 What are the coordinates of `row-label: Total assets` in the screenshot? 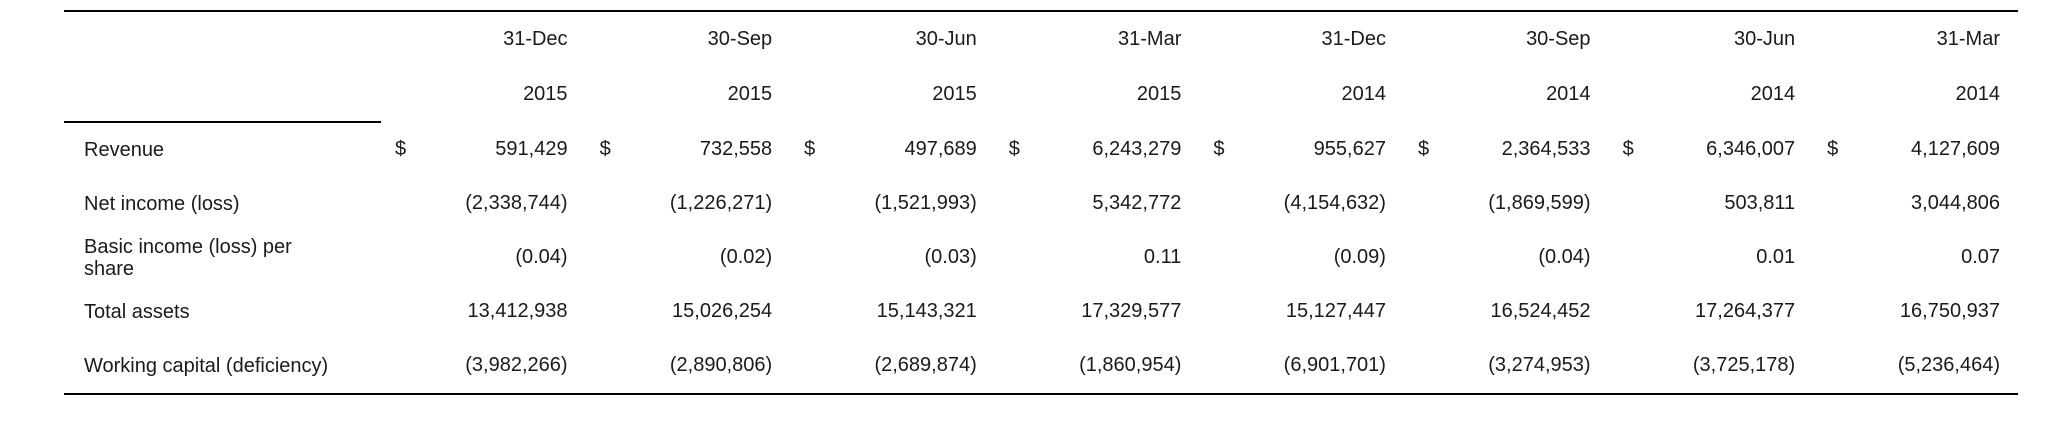 It's located at (137, 311).